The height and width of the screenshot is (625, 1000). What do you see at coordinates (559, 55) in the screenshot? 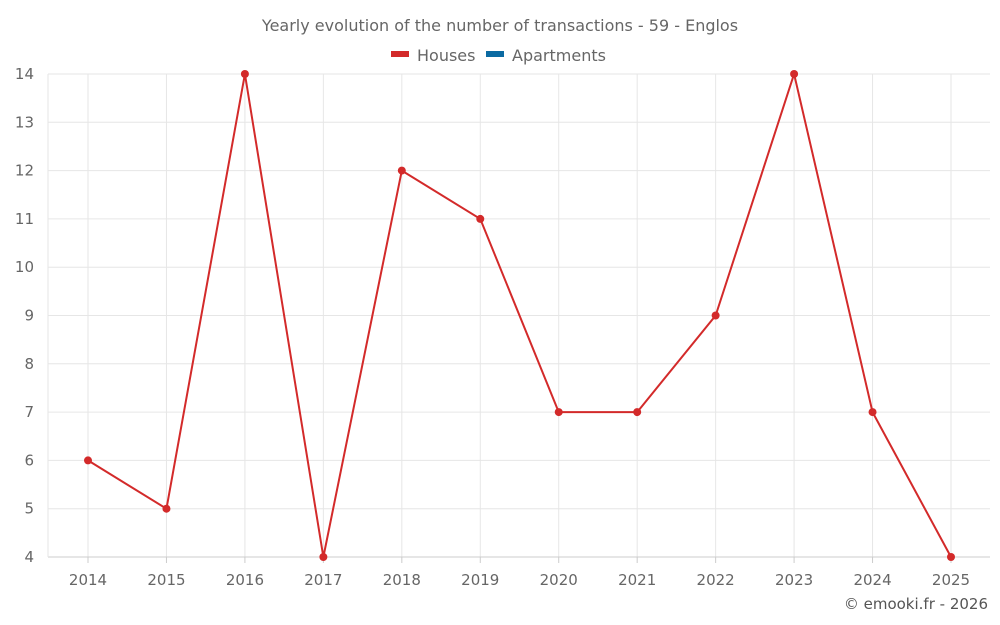
I see `legend-label-apartments: Apartments` at bounding box center [559, 55].